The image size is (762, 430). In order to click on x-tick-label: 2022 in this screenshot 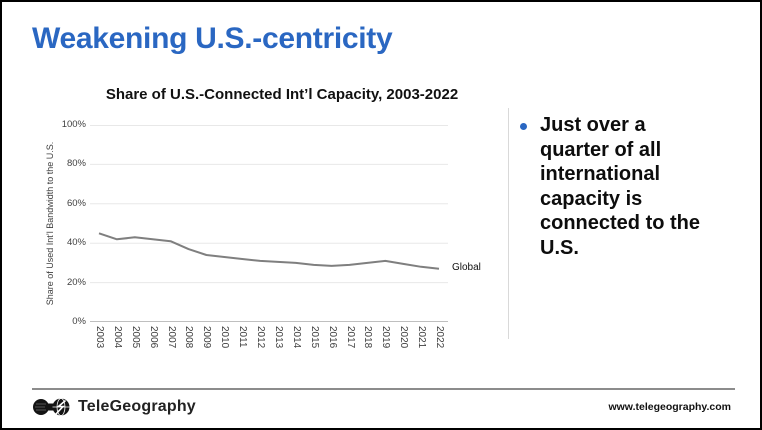, I will do `click(439, 337)`.